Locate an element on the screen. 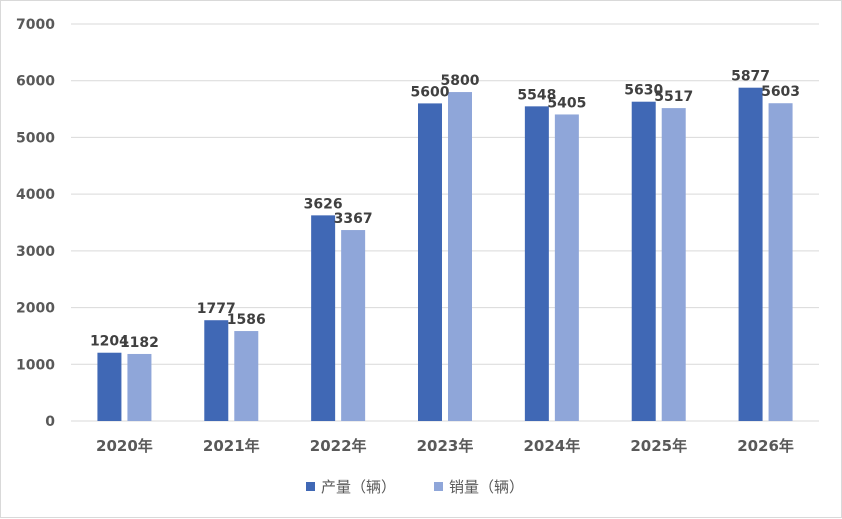 This screenshot has height=519, width=842. data-label-sales-0: 1182 is located at coordinates (139, 343).